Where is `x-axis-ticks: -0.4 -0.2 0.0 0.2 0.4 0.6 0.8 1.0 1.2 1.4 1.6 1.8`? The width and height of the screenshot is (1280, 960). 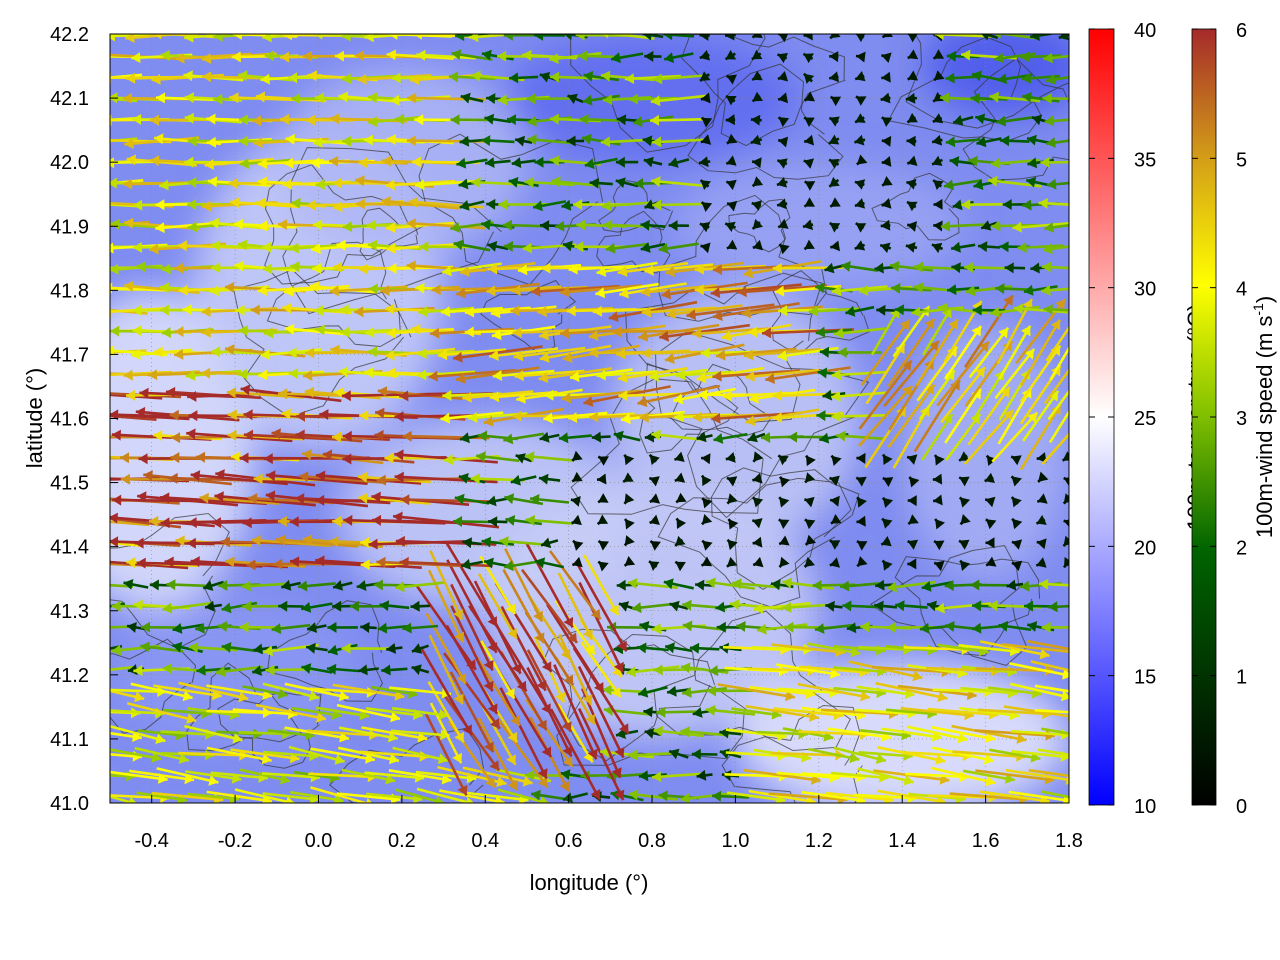 x-axis-ticks: -0.4 -0.2 0.0 0.2 0.4 0.6 0.8 1.0 1.2 1.4 1.6 1.8 is located at coordinates (608, 823).